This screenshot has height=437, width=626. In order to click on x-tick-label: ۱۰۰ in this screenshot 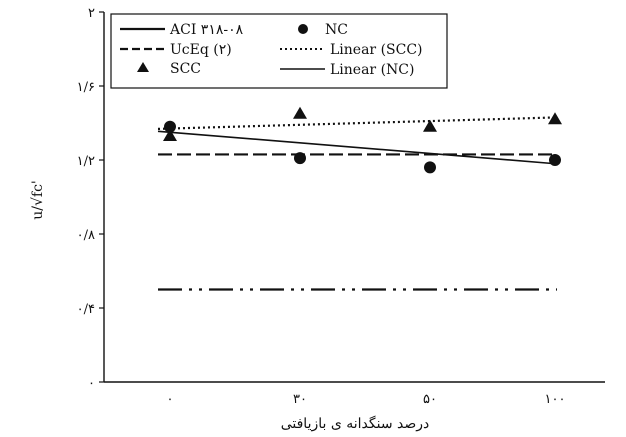, I will do `click(555, 399)`.